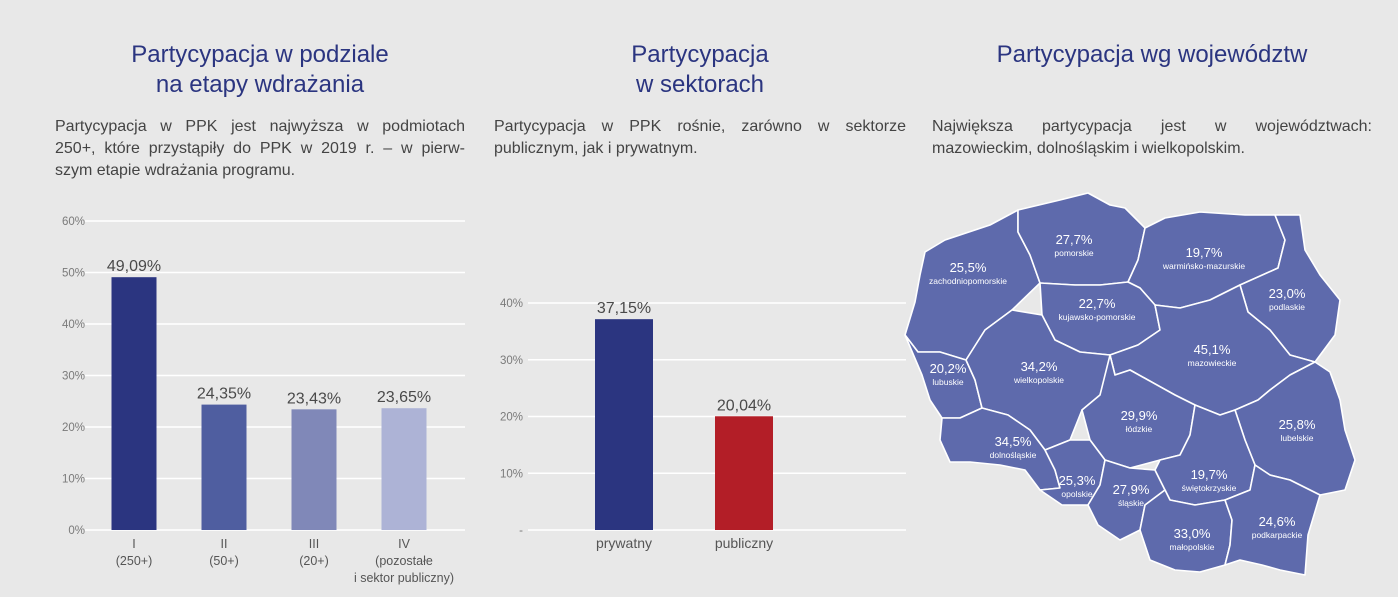 The image size is (1398, 597). What do you see at coordinates (624, 308) in the screenshot?
I see `sectors-value-label: 37,15%` at bounding box center [624, 308].